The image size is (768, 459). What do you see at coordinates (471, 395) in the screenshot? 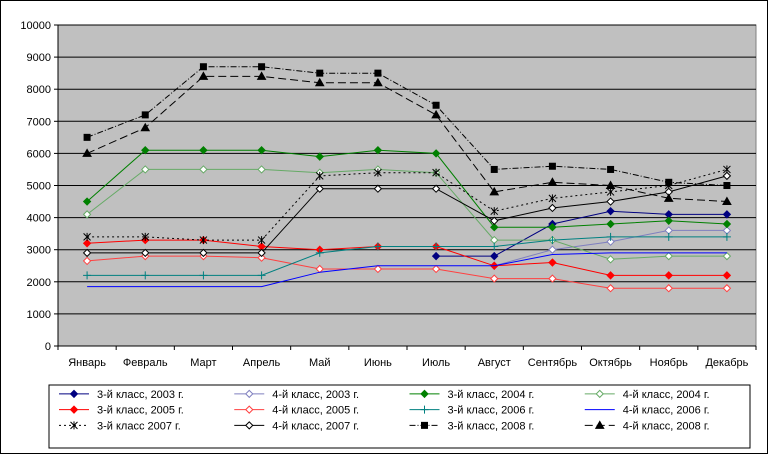
I see `legend-entry: 3-й класс, 2004 г.` at bounding box center [471, 395].